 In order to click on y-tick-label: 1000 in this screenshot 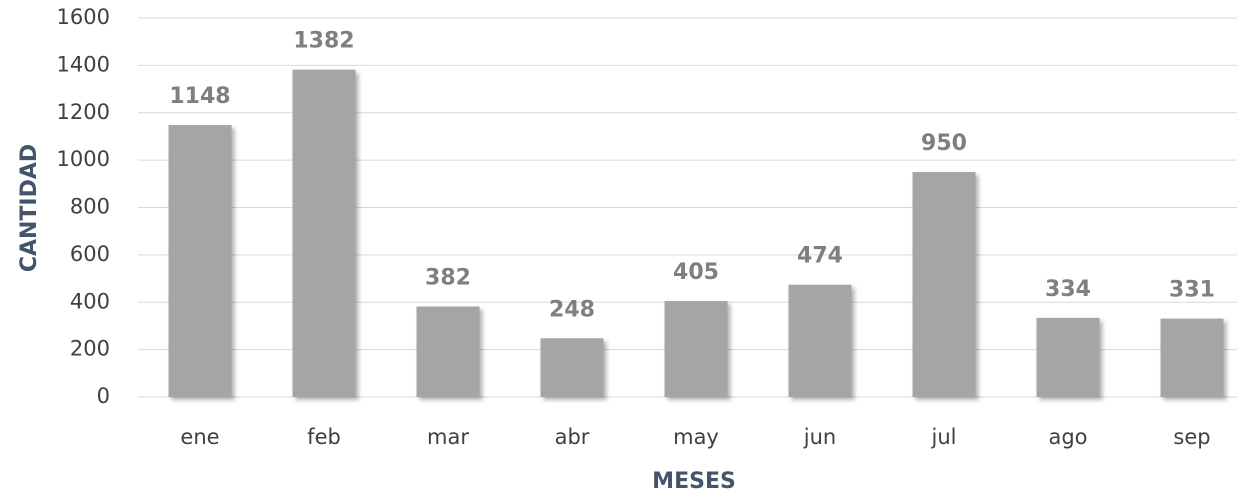, I will do `click(83, 159)`.